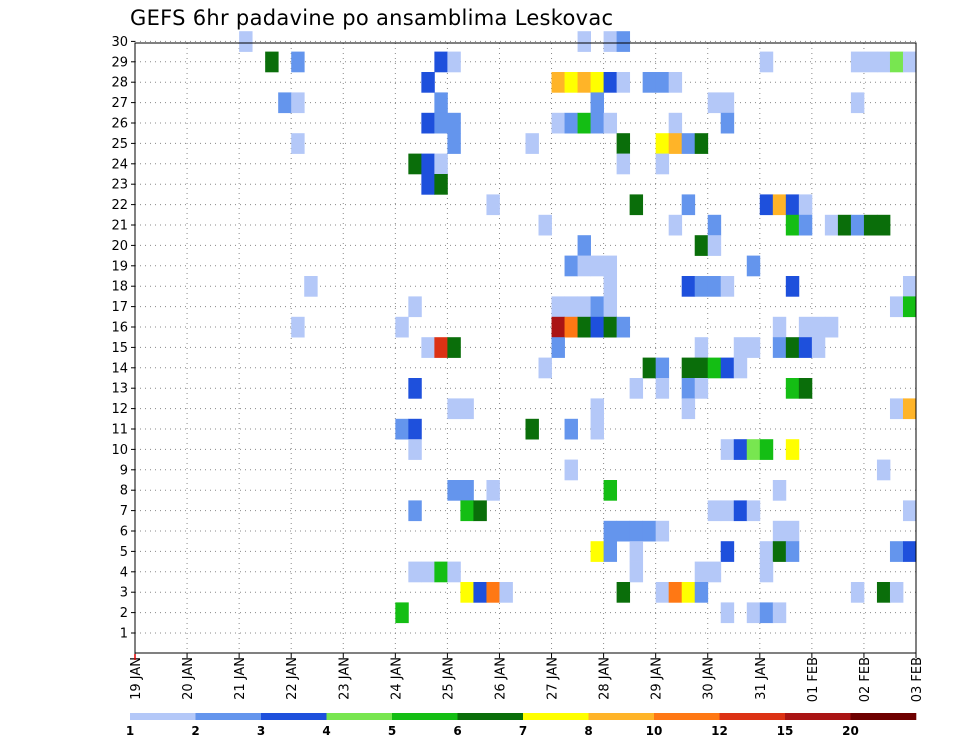 Image resolution: width=960 pixels, height=742 pixels. What do you see at coordinates (119, 389) in the screenshot?
I see `y-tick-label: 13` at bounding box center [119, 389].